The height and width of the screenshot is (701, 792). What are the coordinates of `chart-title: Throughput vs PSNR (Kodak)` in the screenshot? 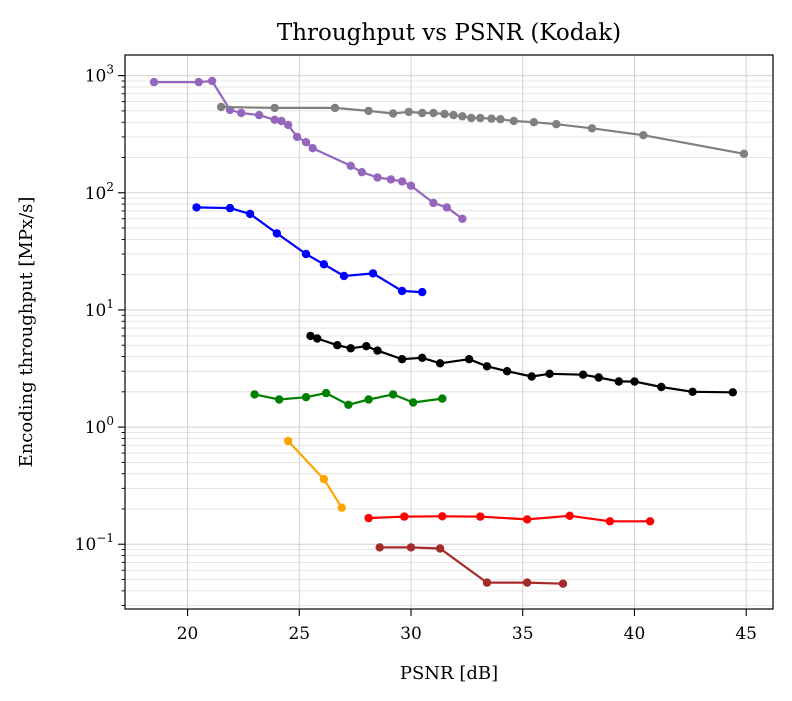 It's located at (449, 33).